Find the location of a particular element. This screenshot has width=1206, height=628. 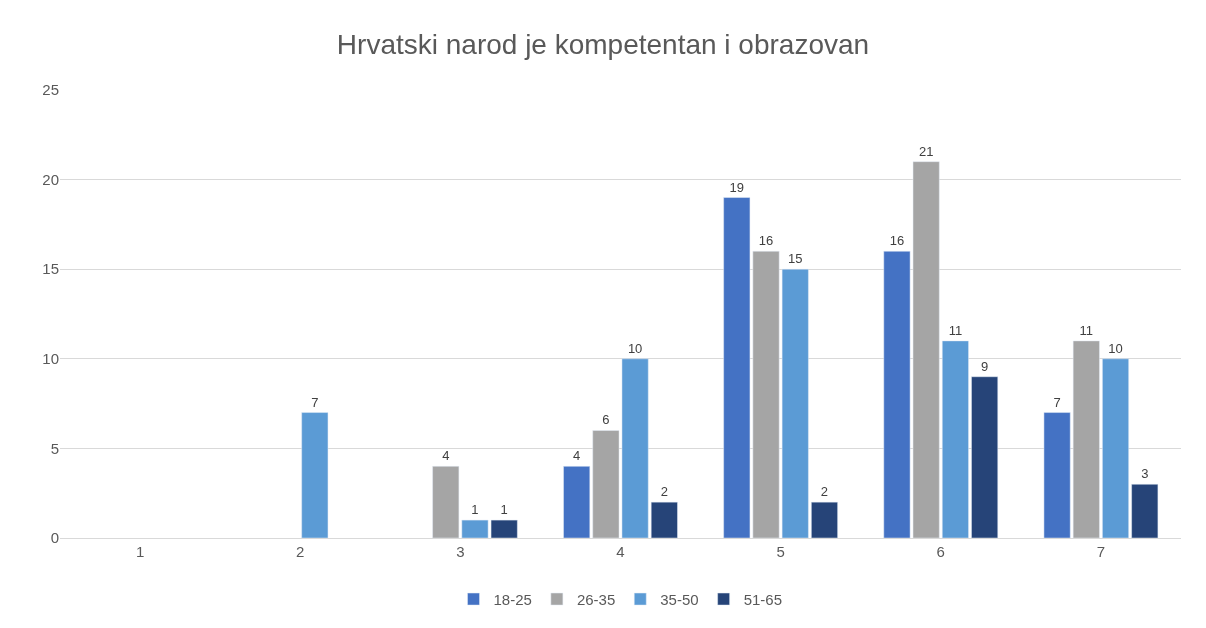

legend-label: 18-25 is located at coordinates (512, 599).